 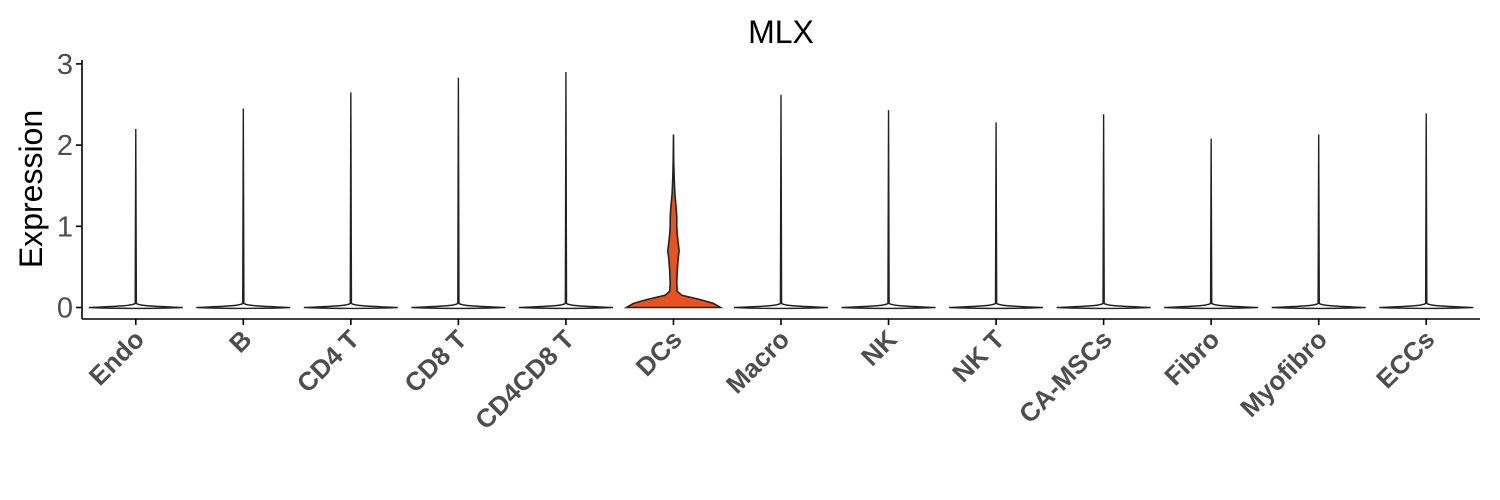 I want to click on violin-macro, so click(x=781, y=202).